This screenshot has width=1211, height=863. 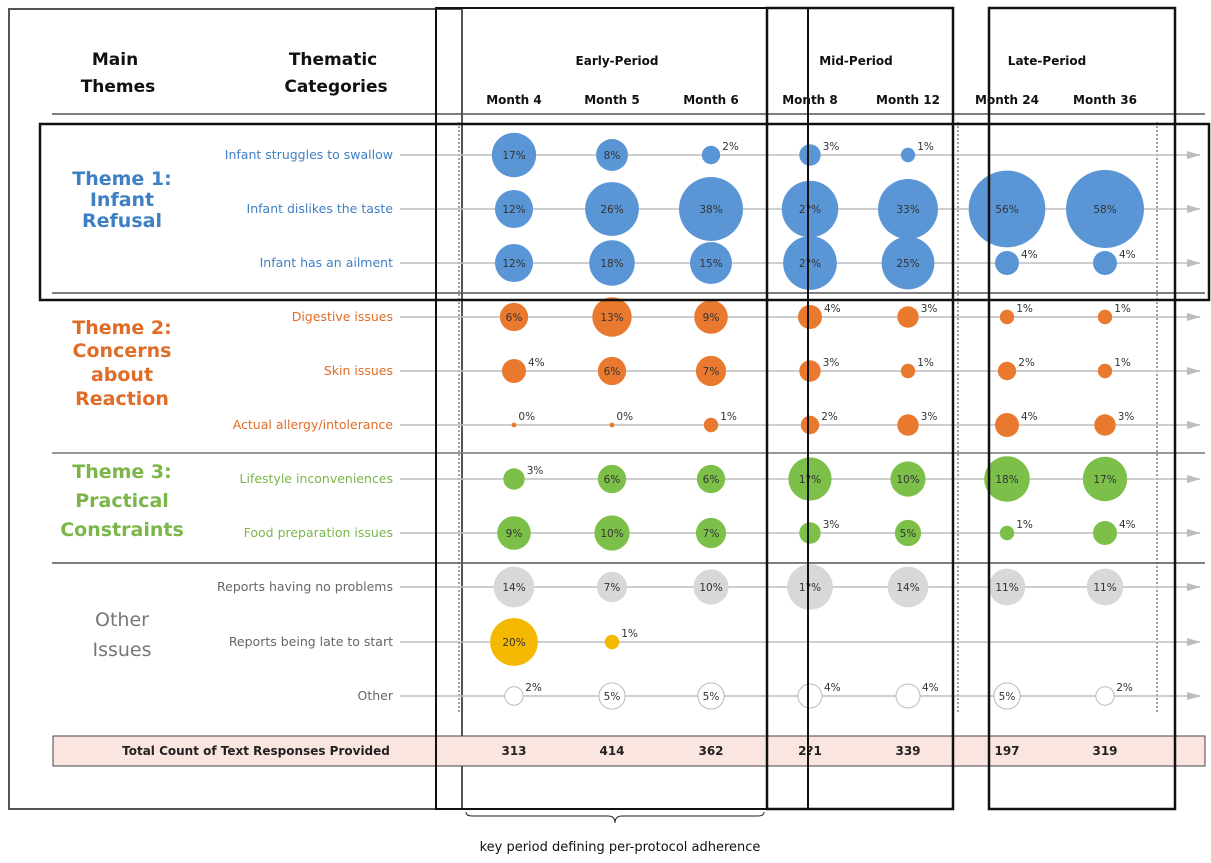 I want to click on theme-label: Theme 1: Infant Refusal, so click(x=122, y=200).